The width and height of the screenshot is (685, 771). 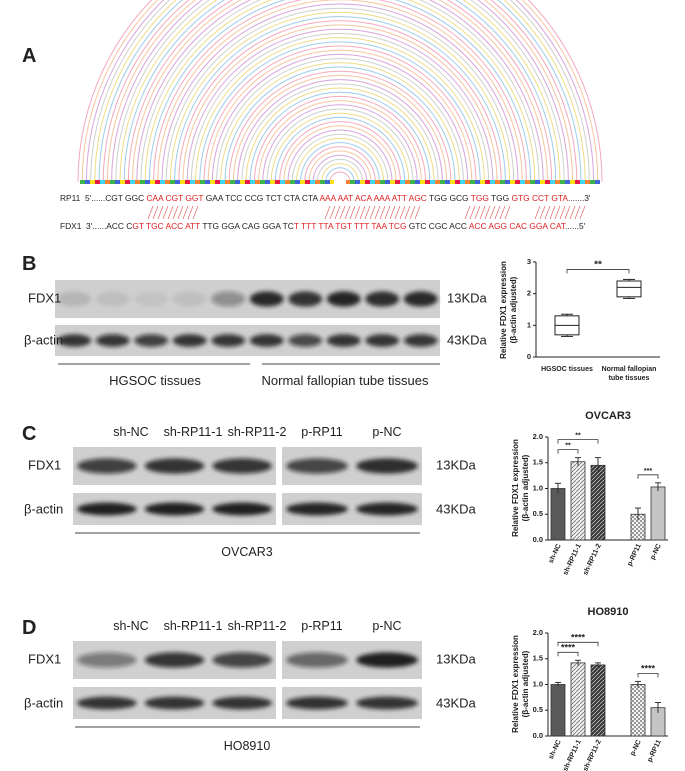 What do you see at coordinates (578, 436) in the screenshot?
I see `significance-label: **` at bounding box center [578, 436].